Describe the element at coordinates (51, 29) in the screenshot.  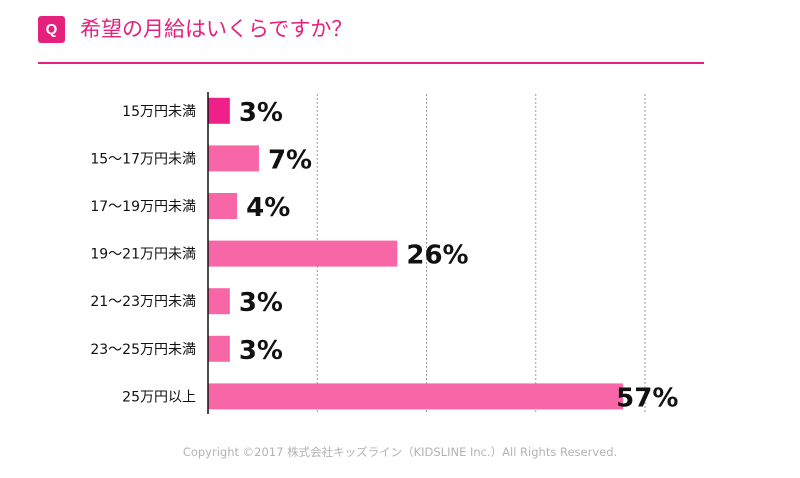
I see `question-badge: Q` at that location.